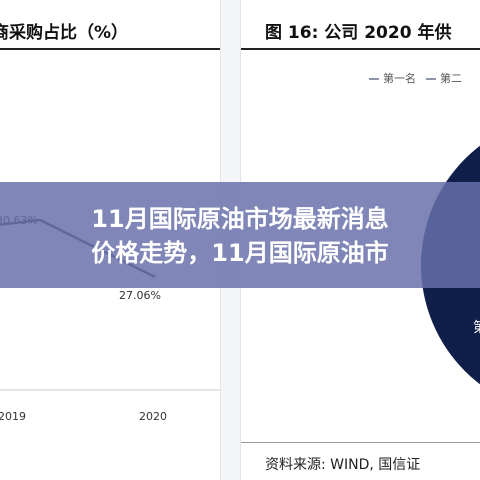 This screenshot has height=480, width=480. I want to click on legend-item-first: 第一名, so click(392, 78).